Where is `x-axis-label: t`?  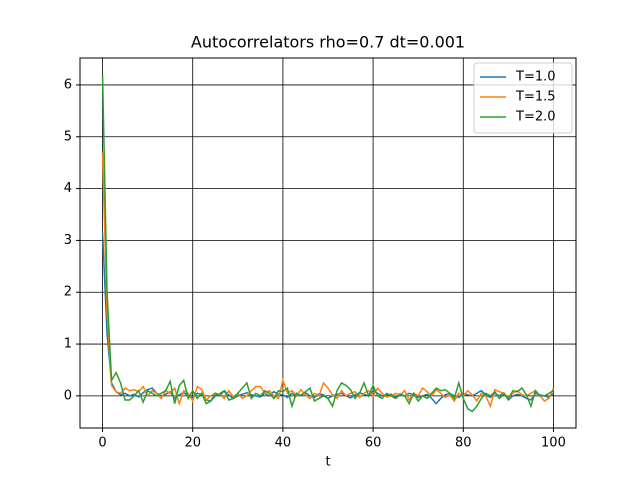
x-axis-label: t is located at coordinates (327, 462).